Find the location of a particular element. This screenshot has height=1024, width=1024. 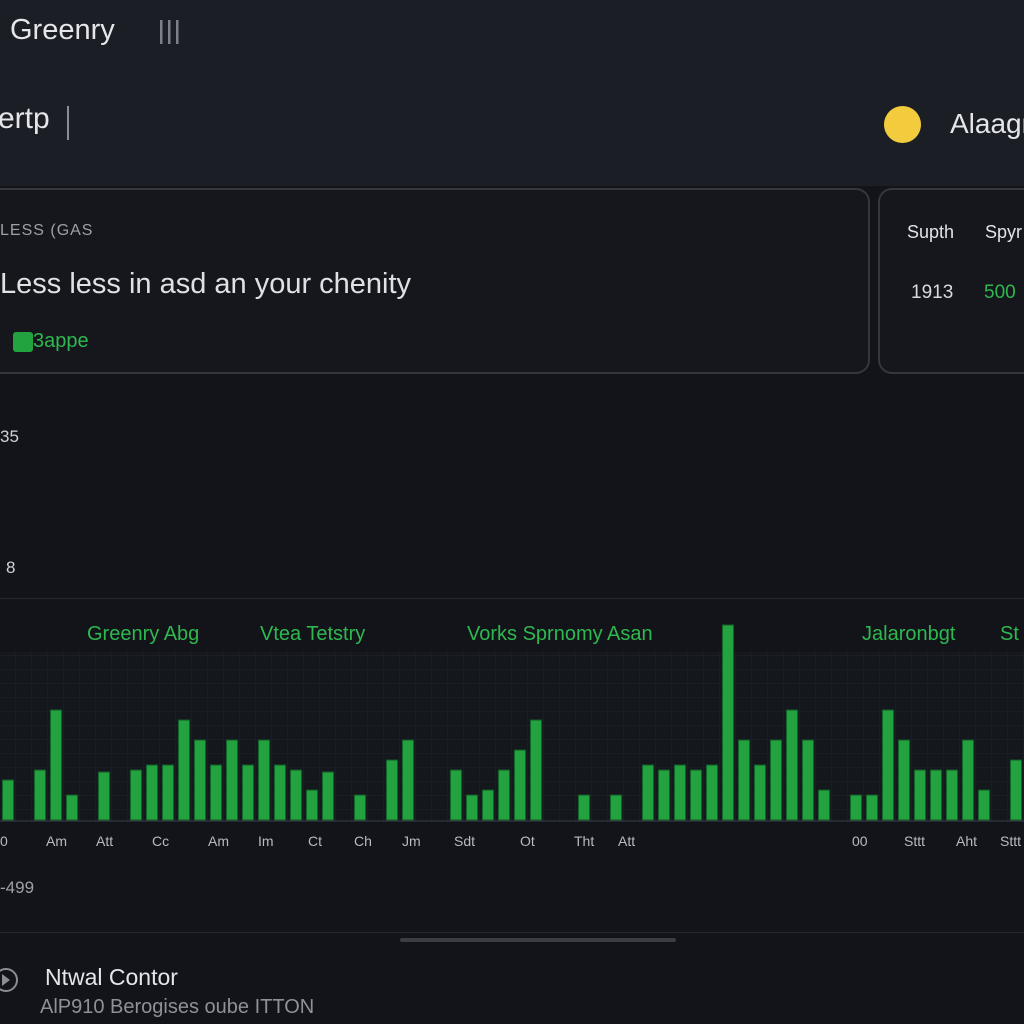

avatar is located at coordinates (902, 124).